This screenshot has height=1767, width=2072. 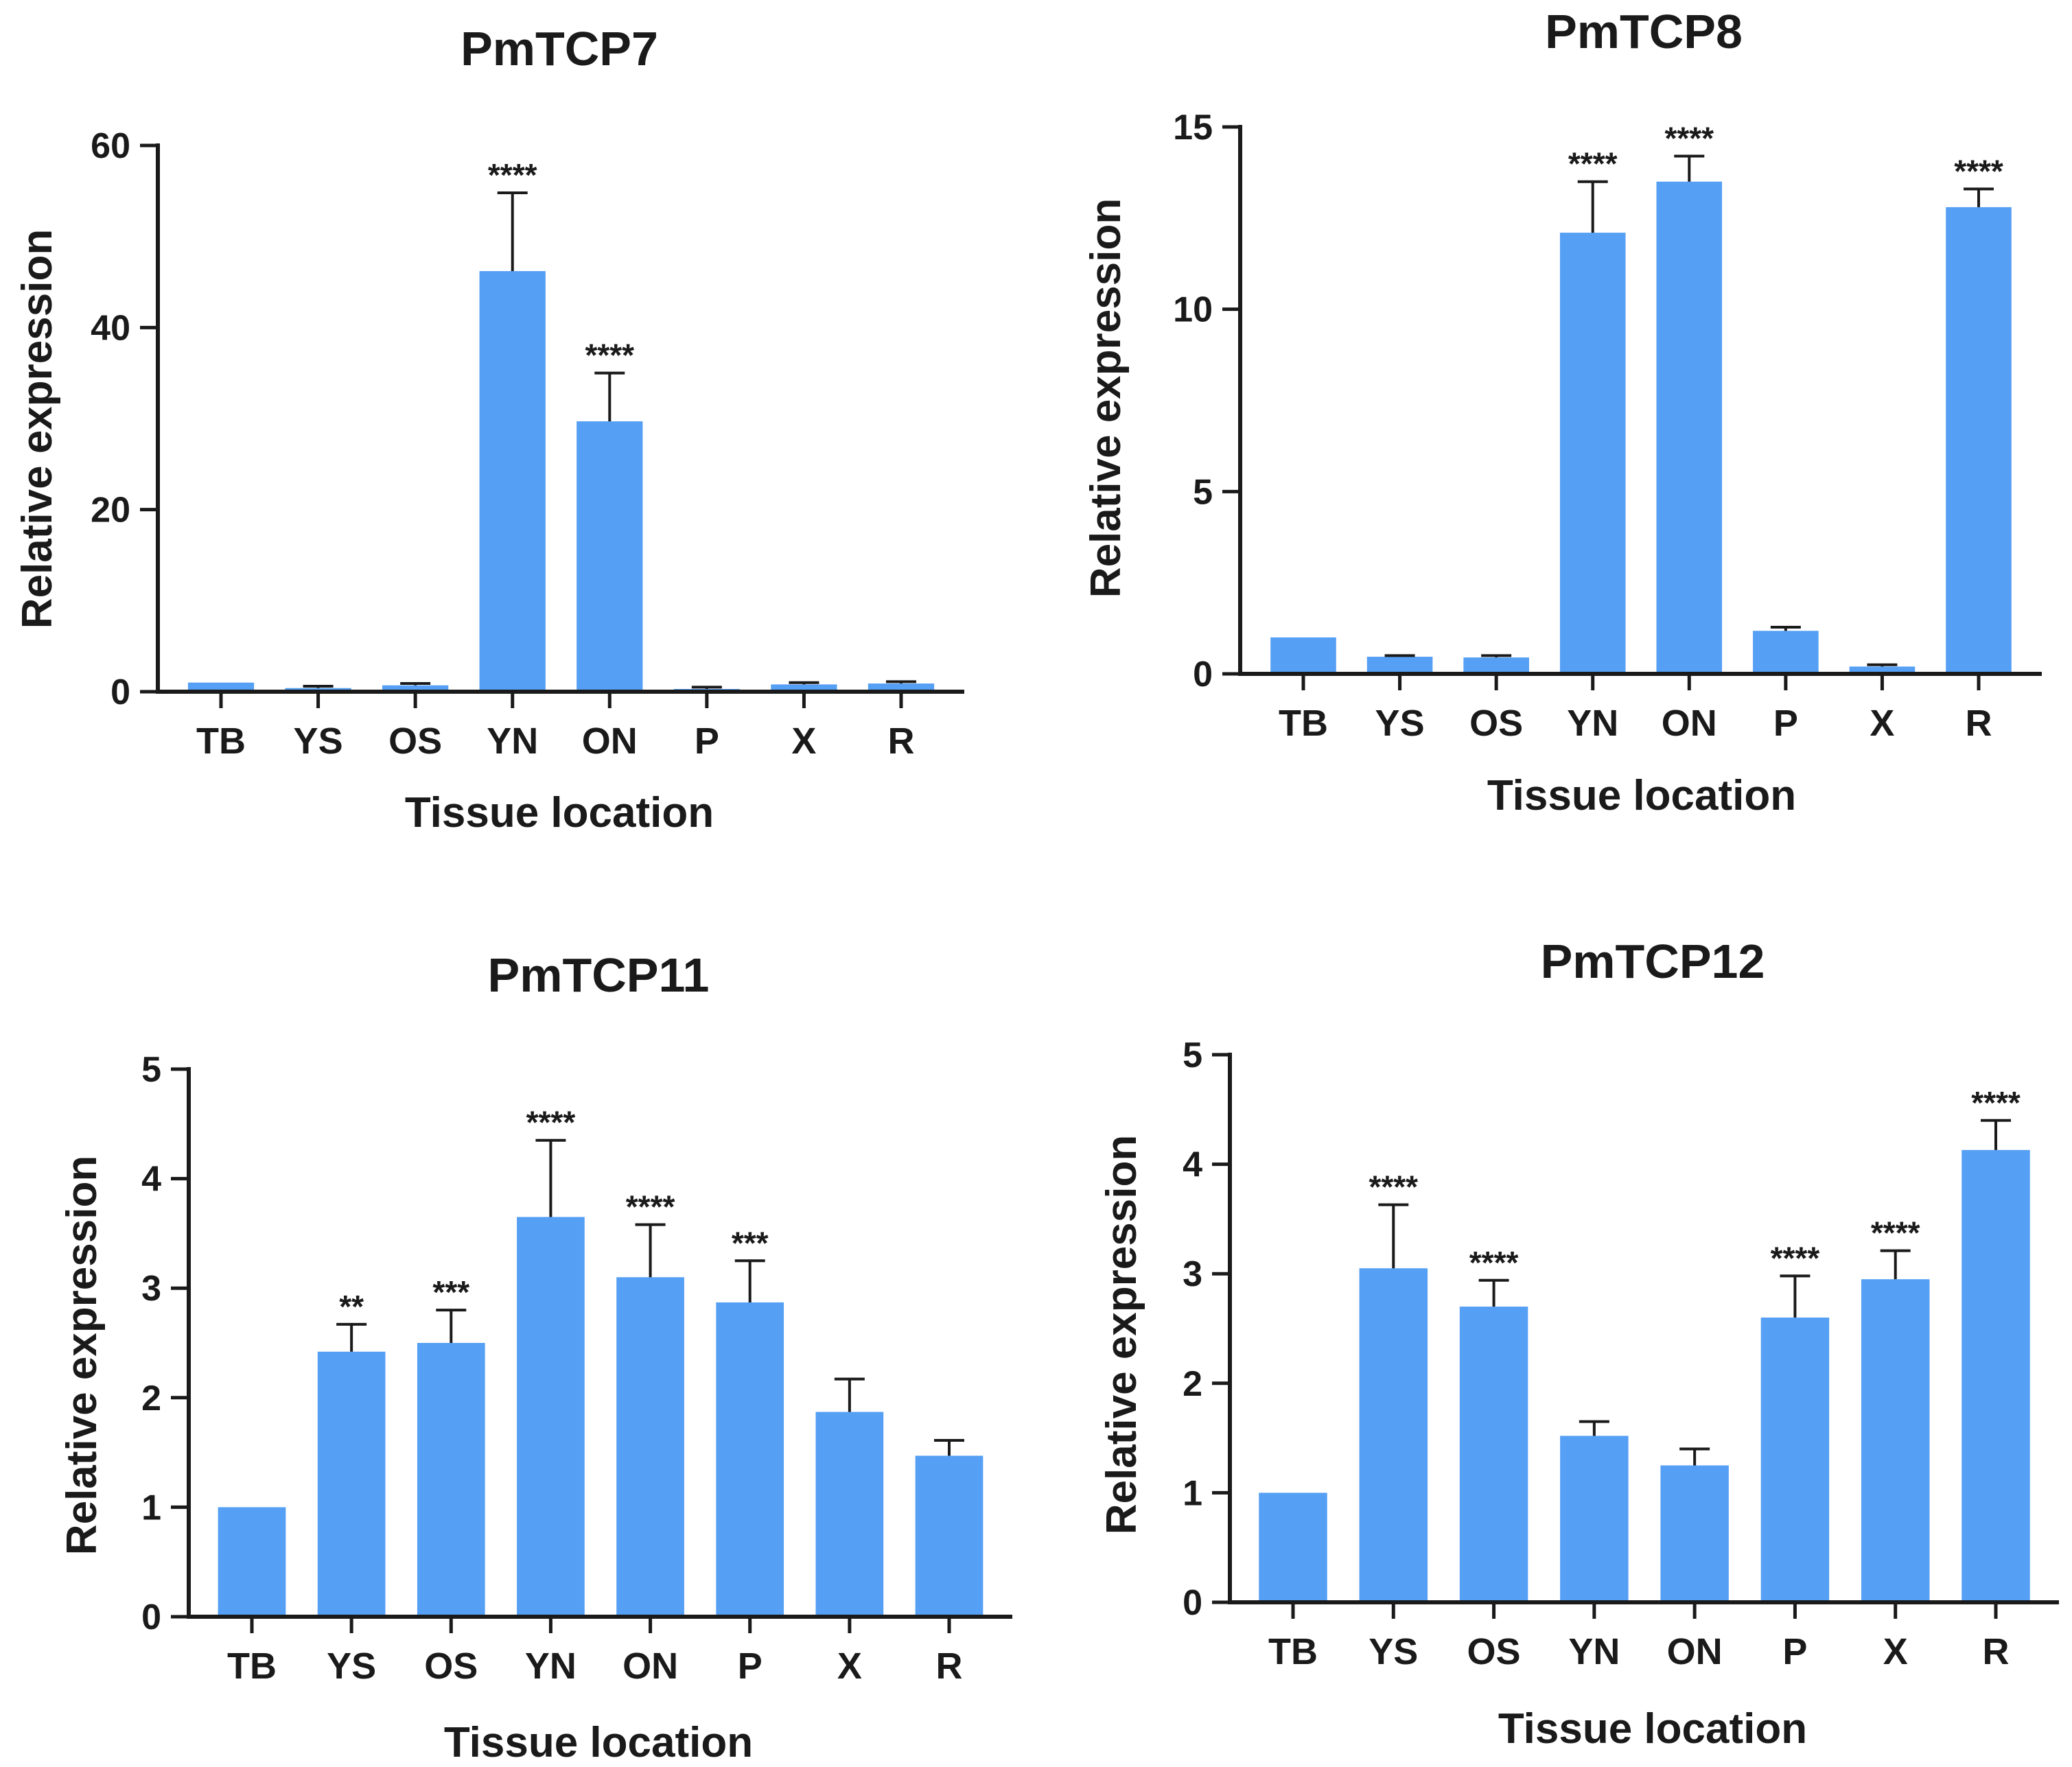 What do you see at coordinates (151, 1398) in the screenshot?
I see `y-tick-label: 2` at bounding box center [151, 1398].